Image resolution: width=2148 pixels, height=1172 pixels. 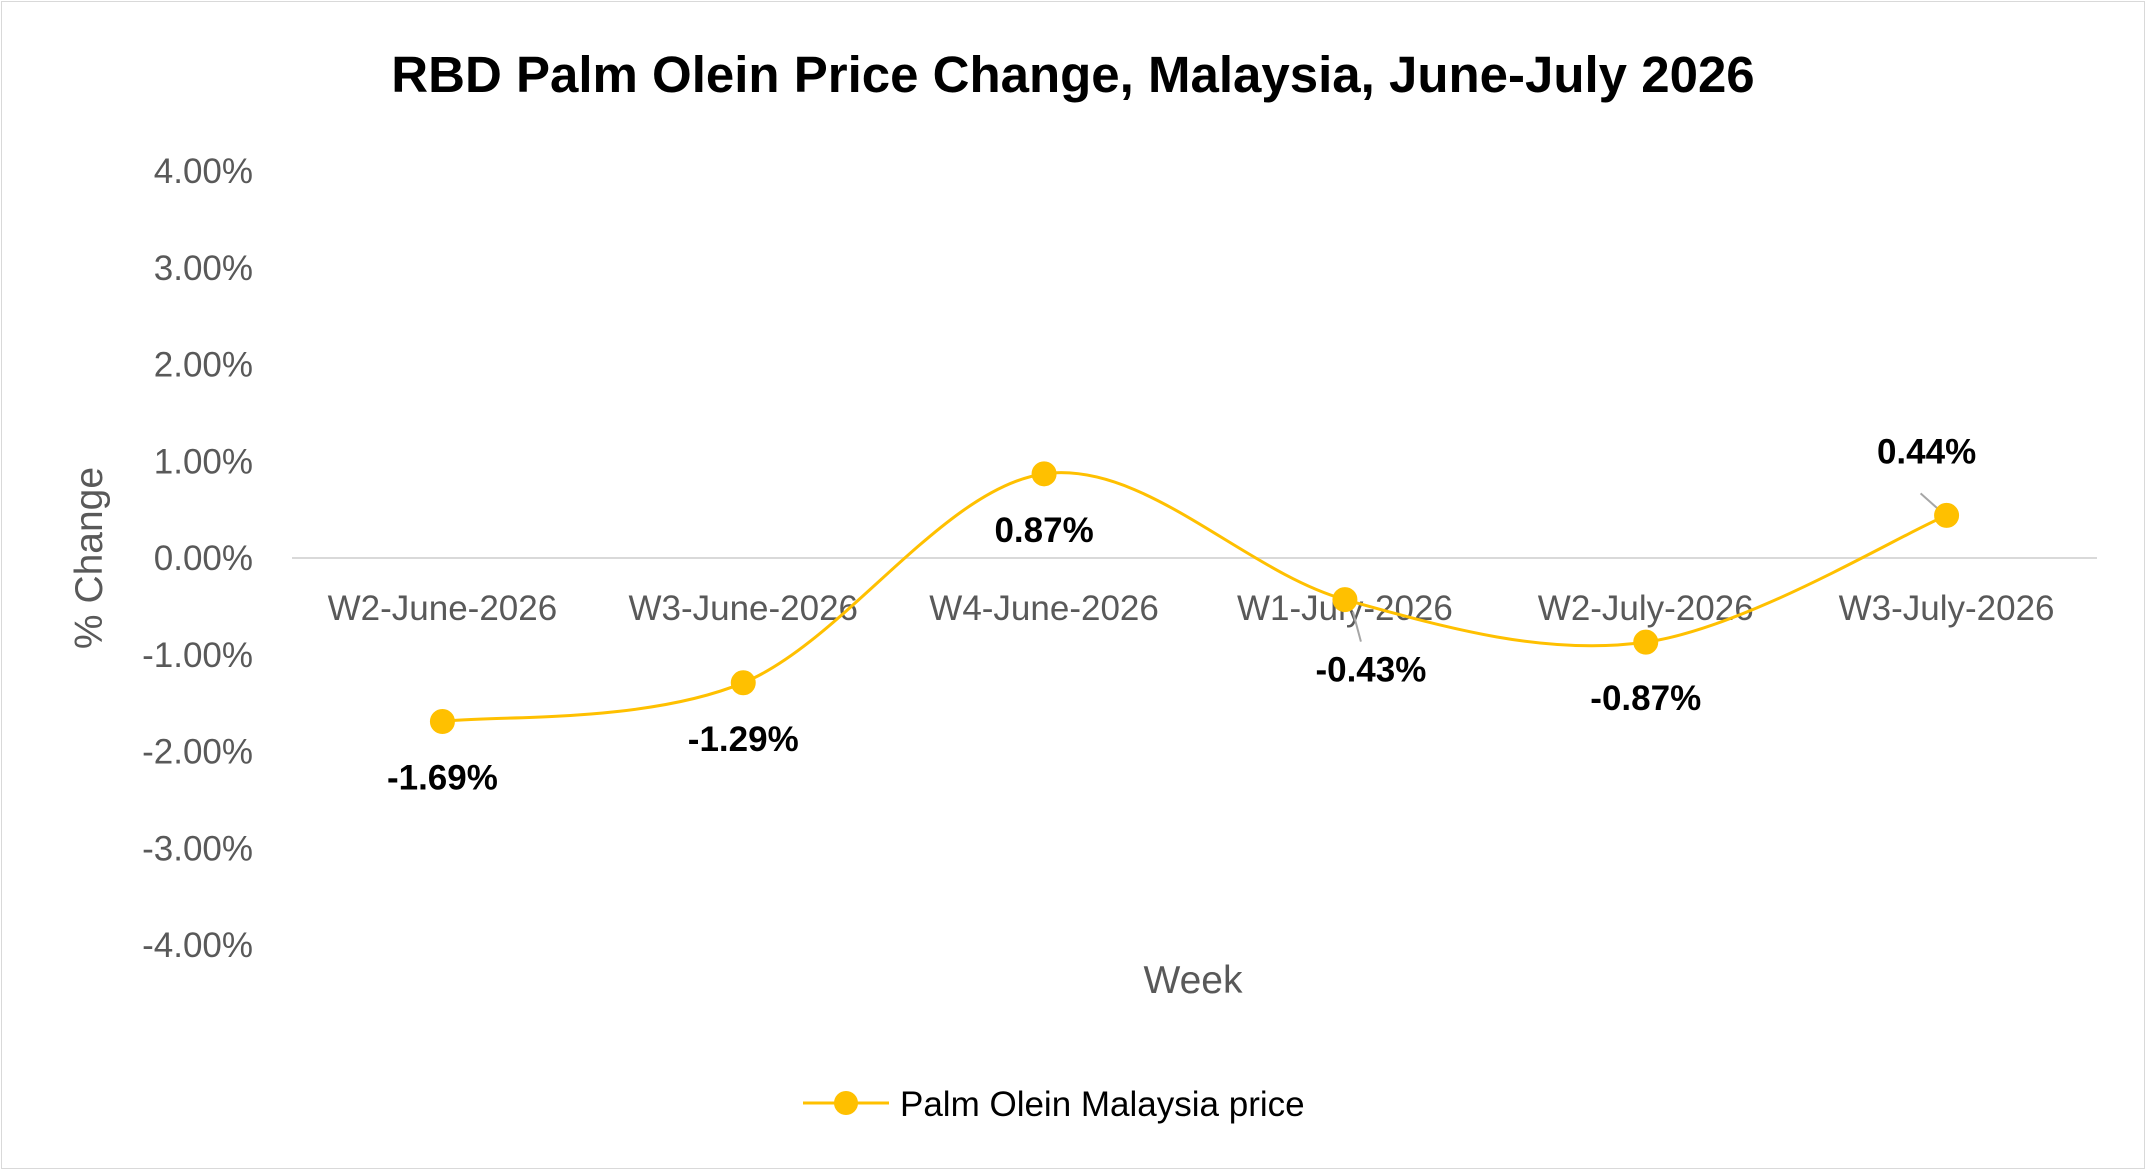 I want to click on y-tick-label: 2.00%, so click(x=203, y=365).